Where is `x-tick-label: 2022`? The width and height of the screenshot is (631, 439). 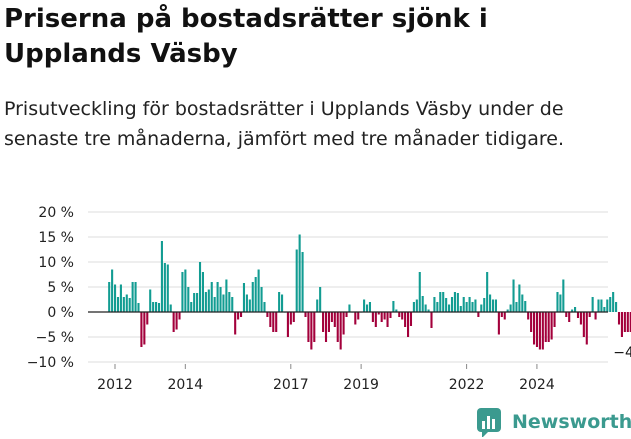
x-tick-label: 2022 is located at coordinates (467, 385).